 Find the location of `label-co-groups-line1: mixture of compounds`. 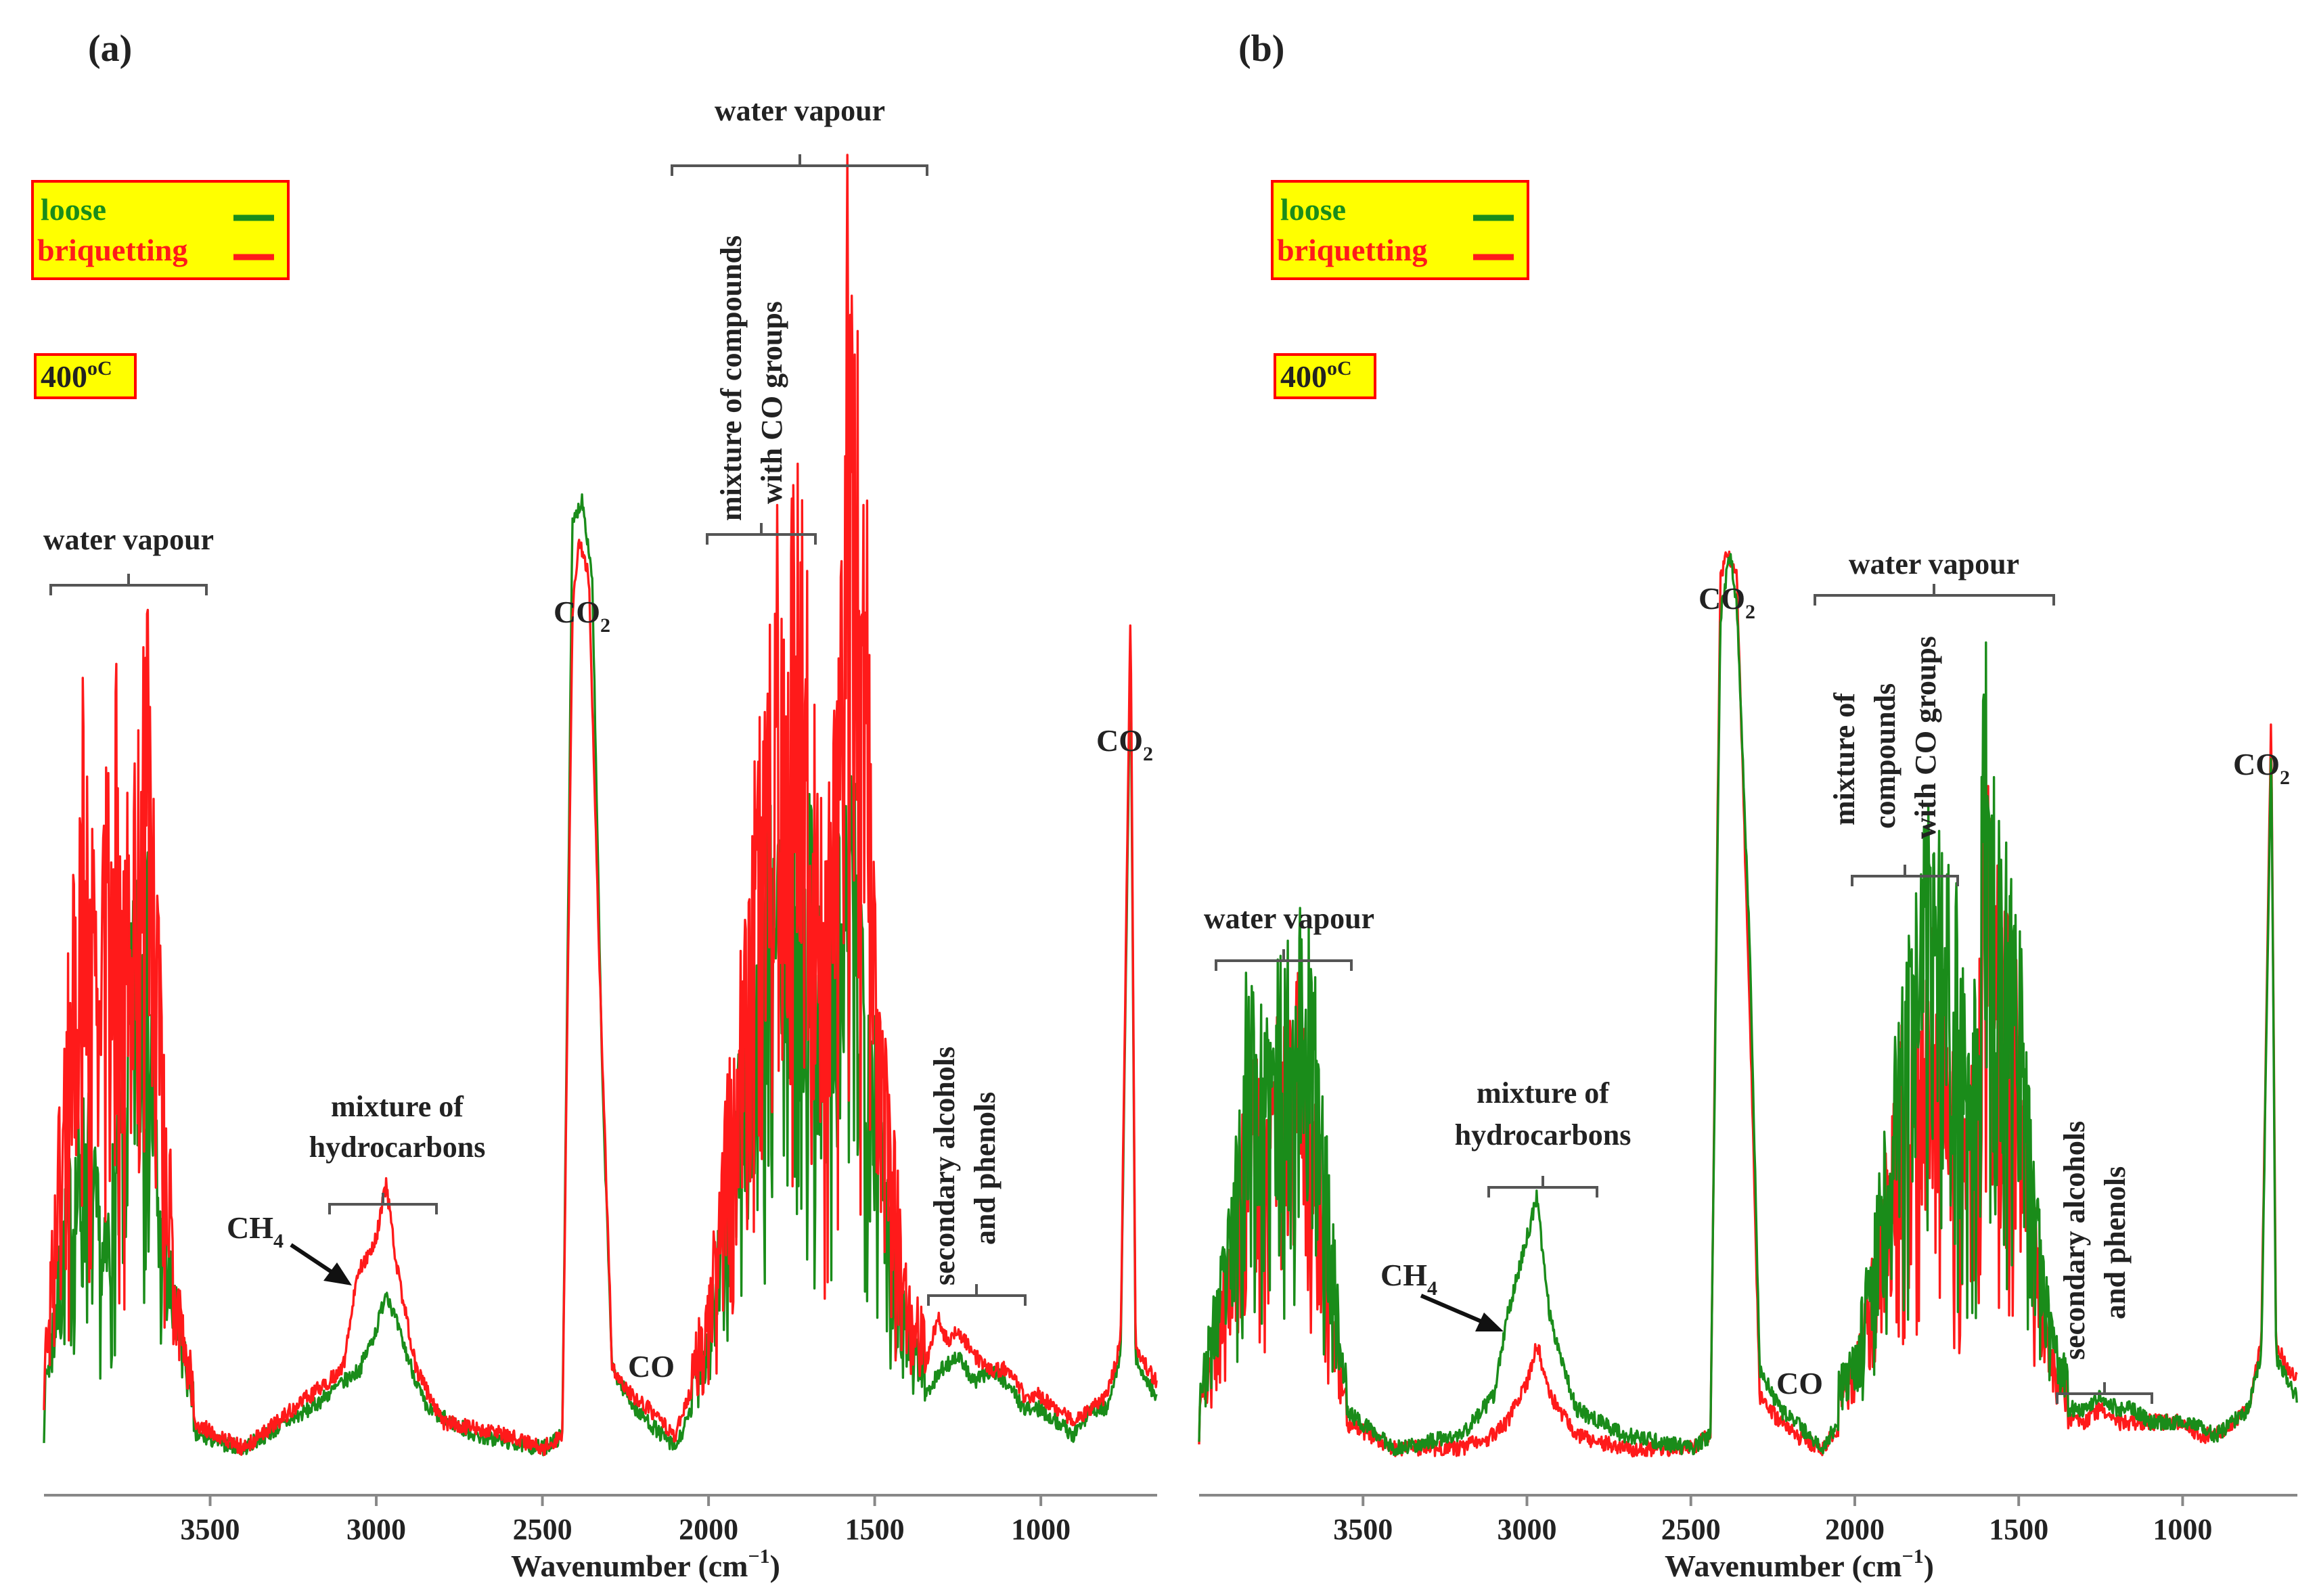

label-co-groups-line1: mixture of compounds is located at coordinates (732, 378).